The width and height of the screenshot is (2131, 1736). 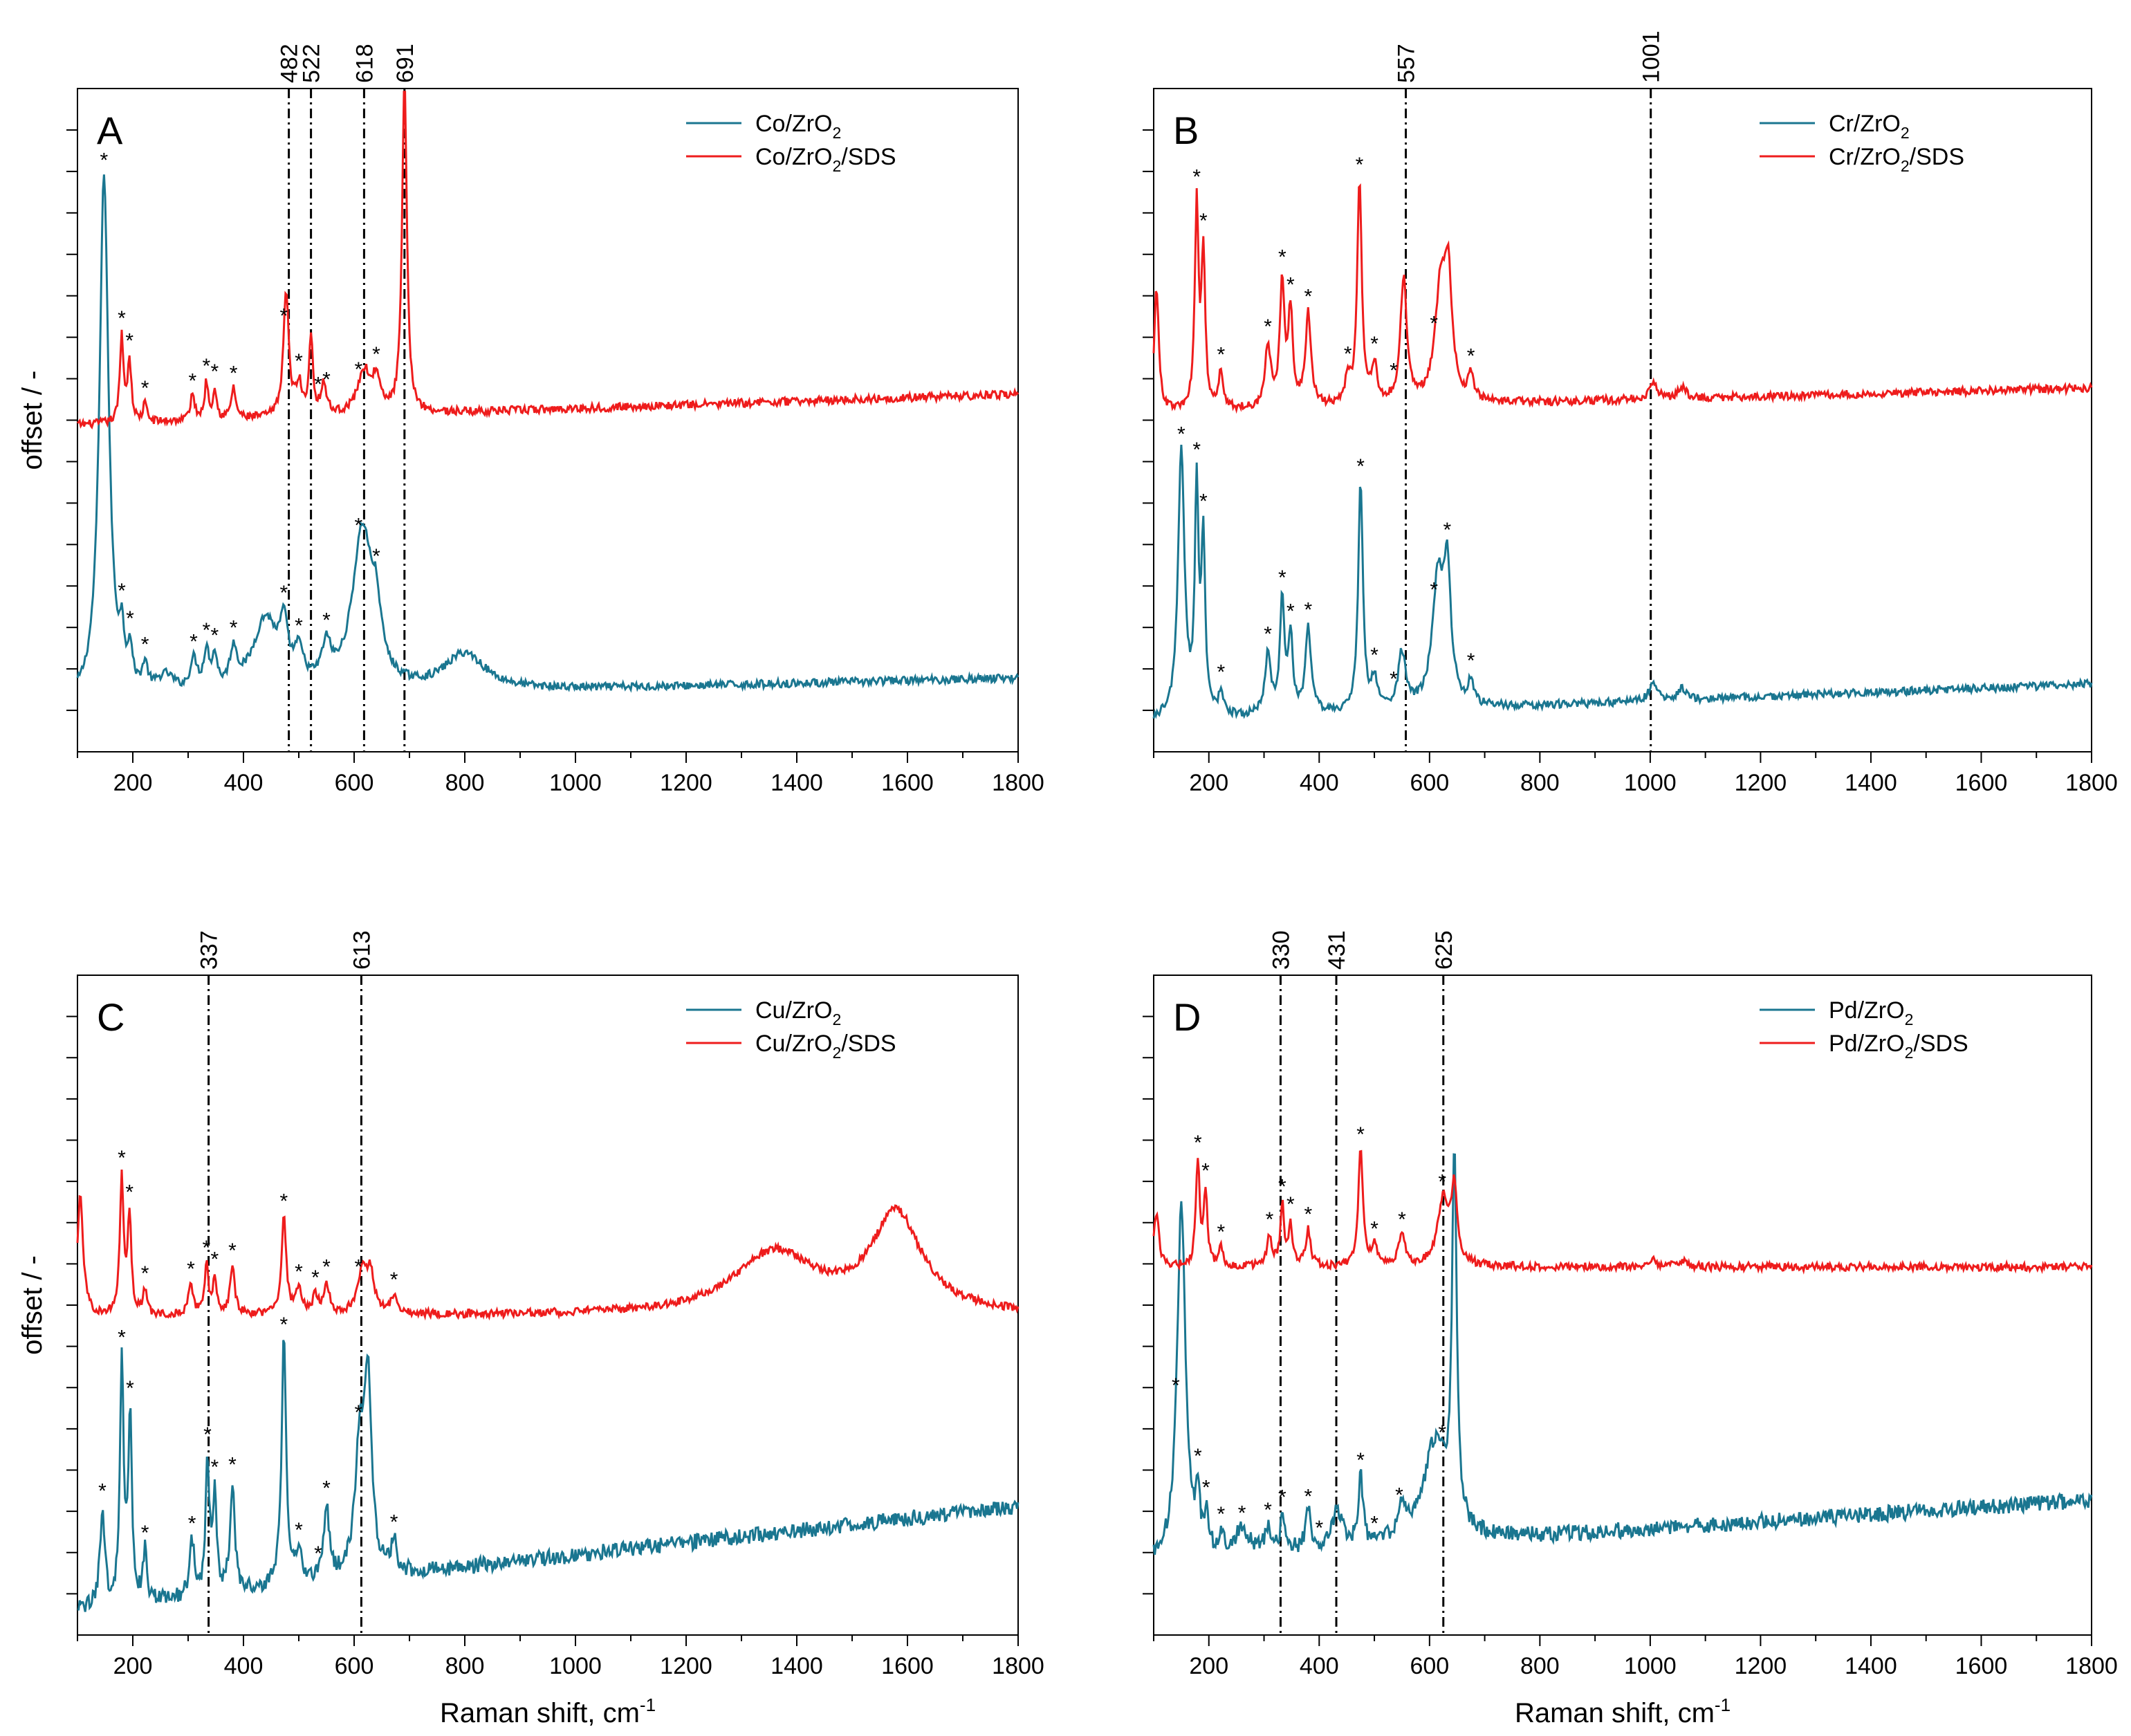 What do you see at coordinates (1319, 783) in the screenshot?
I see `x-tick-label: 400` at bounding box center [1319, 783].